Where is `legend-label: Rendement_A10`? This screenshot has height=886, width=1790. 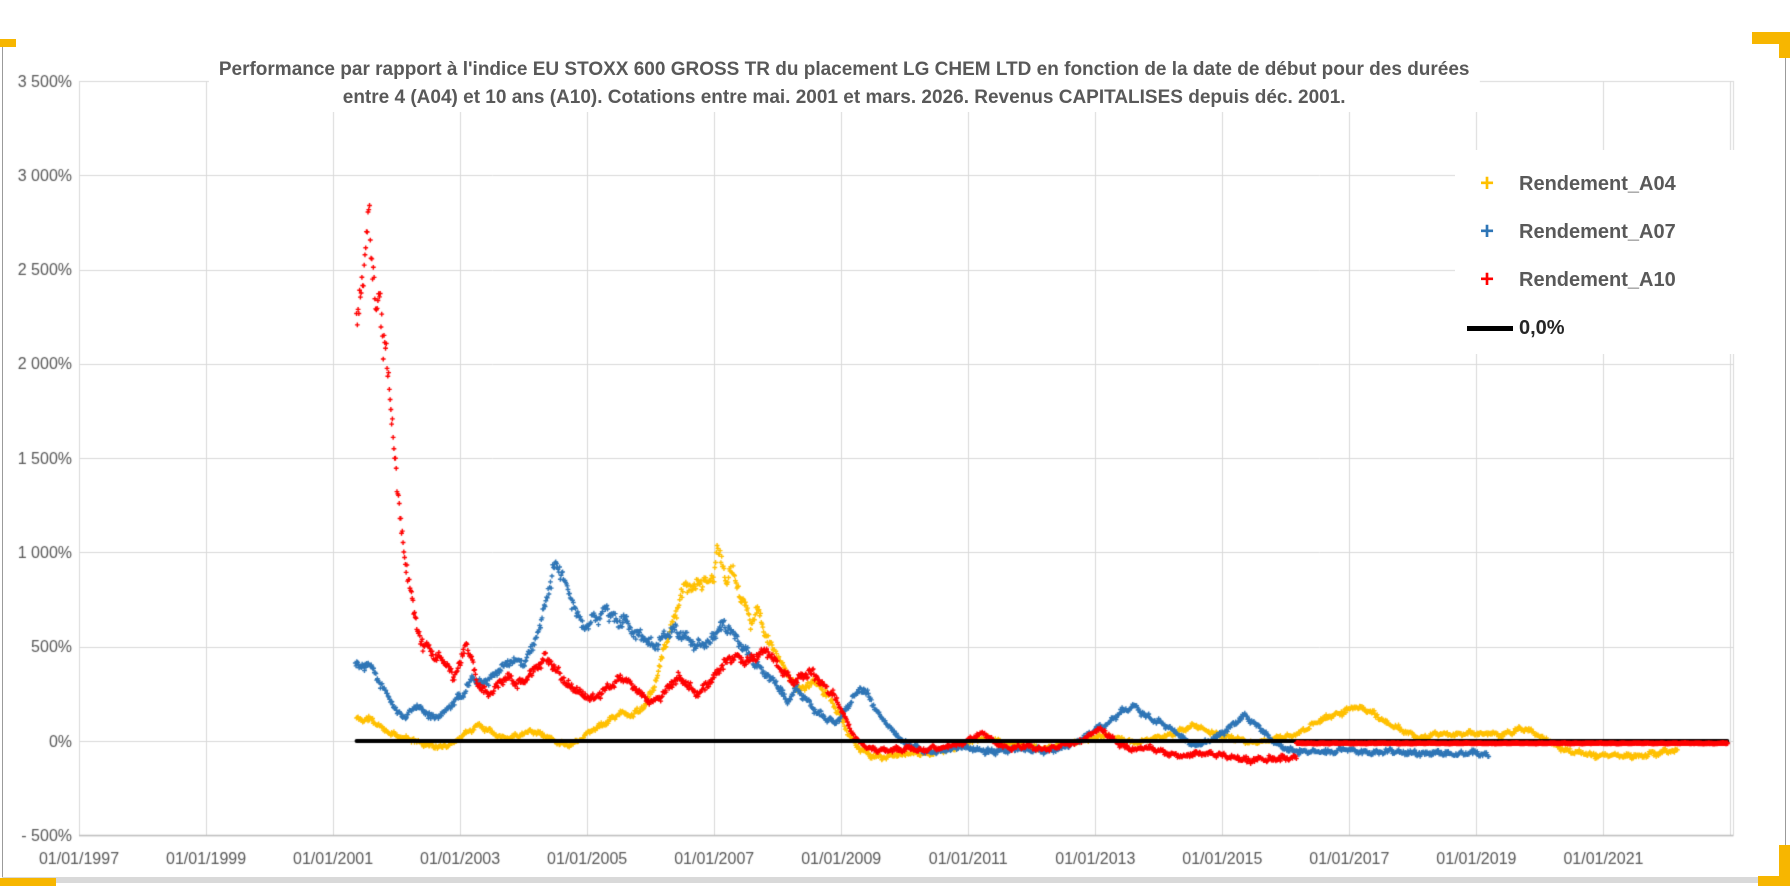 legend-label: Rendement_A10 is located at coordinates (1597, 279).